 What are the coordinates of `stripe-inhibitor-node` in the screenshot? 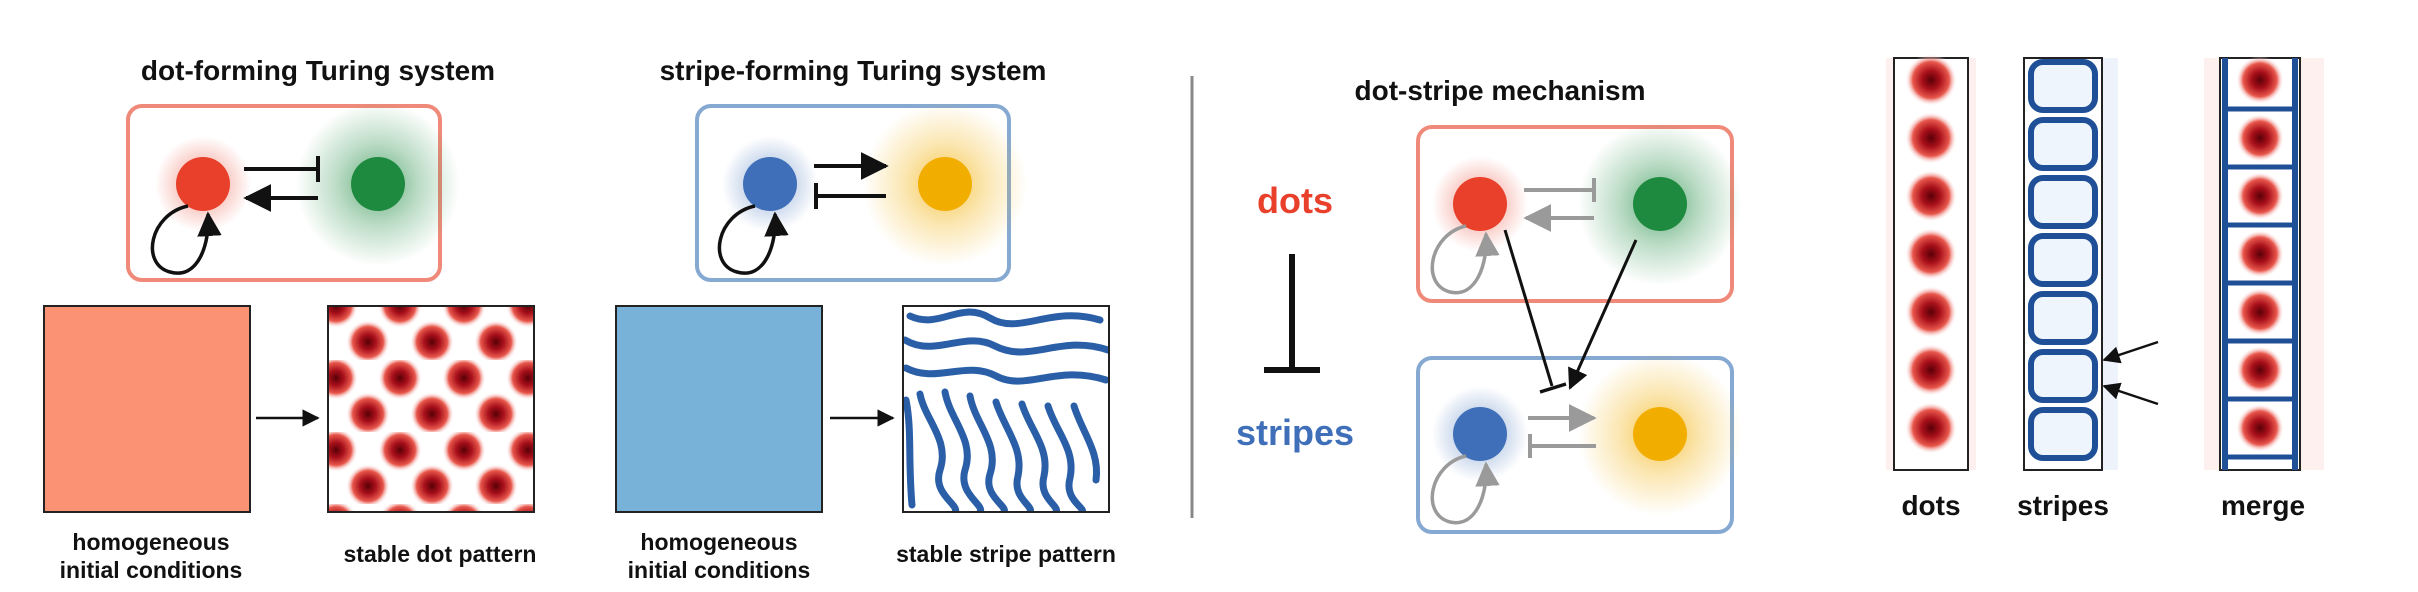 It's located at (945, 184).